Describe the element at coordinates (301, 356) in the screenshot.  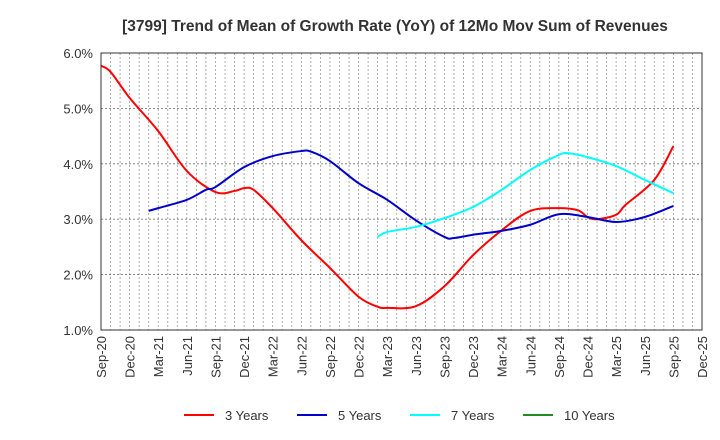
I see `x-tick-label: Jun-22` at that location.